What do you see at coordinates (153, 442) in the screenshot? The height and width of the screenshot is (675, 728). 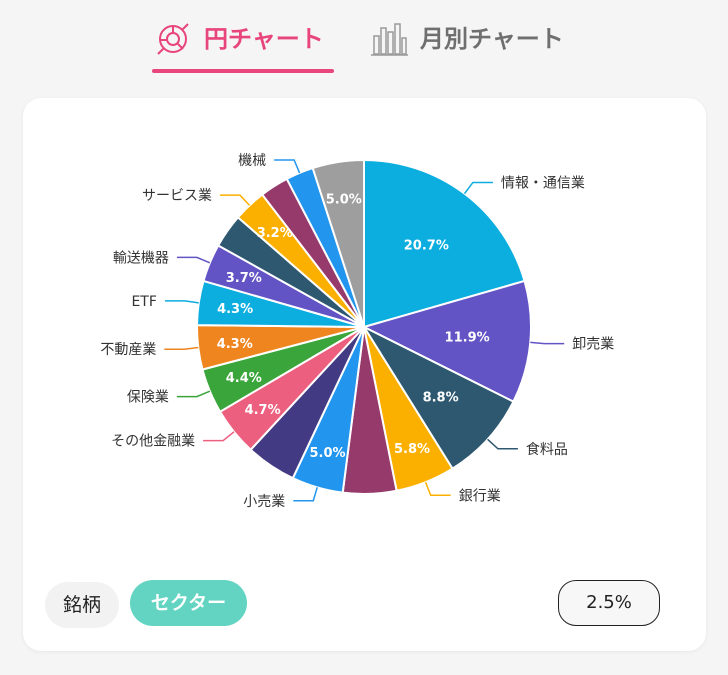 I see `slice-category-label: その他金融業` at bounding box center [153, 442].